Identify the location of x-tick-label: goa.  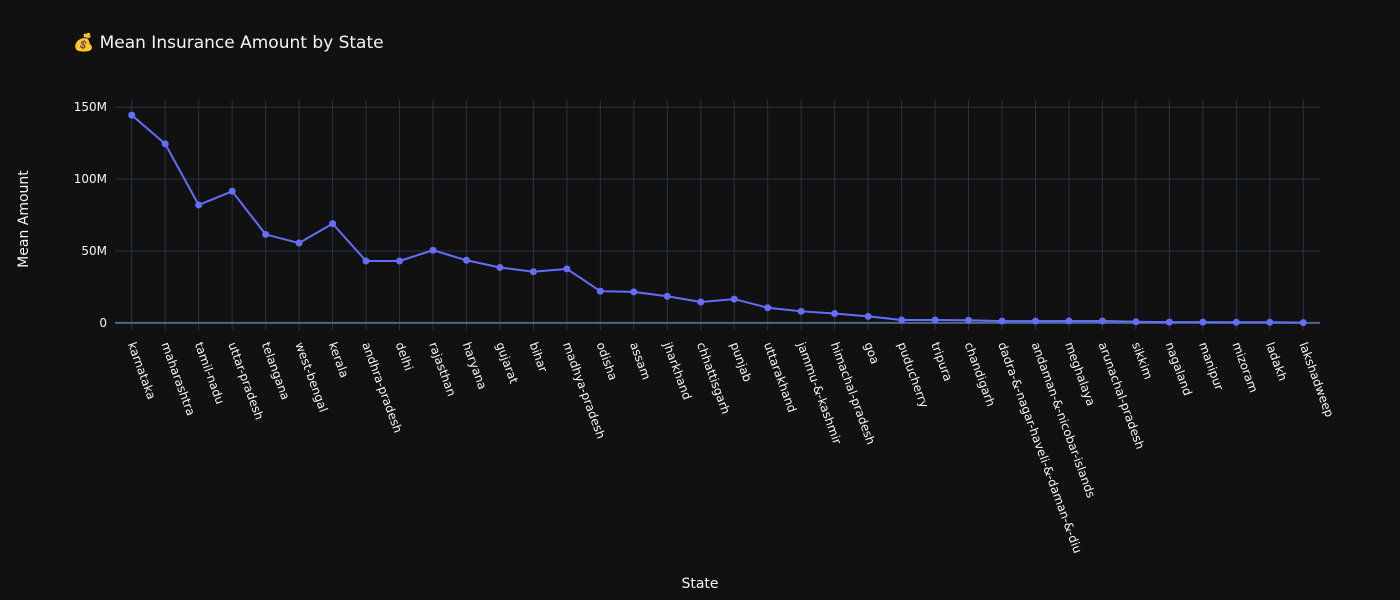
(871, 353).